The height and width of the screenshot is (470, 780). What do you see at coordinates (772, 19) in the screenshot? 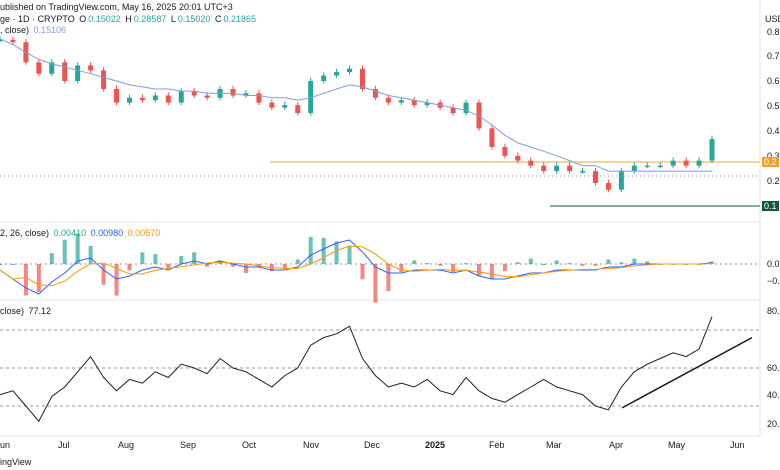
I see `currency-label: USD` at bounding box center [772, 19].